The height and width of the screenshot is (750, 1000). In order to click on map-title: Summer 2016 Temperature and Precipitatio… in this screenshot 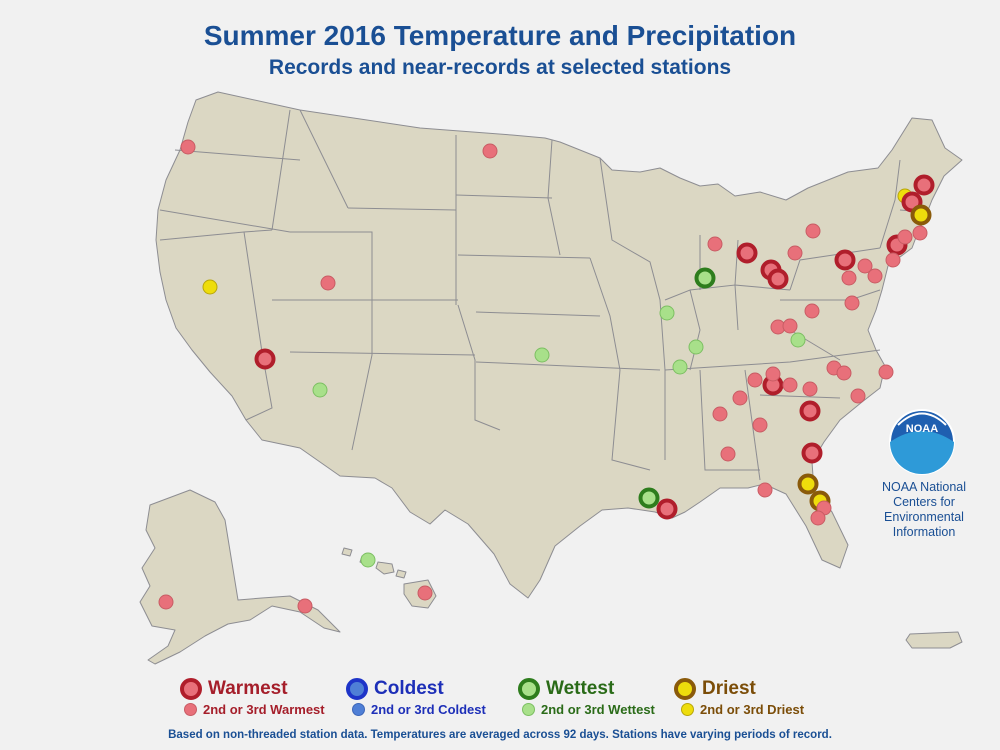, I will do `click(500, 35)`.